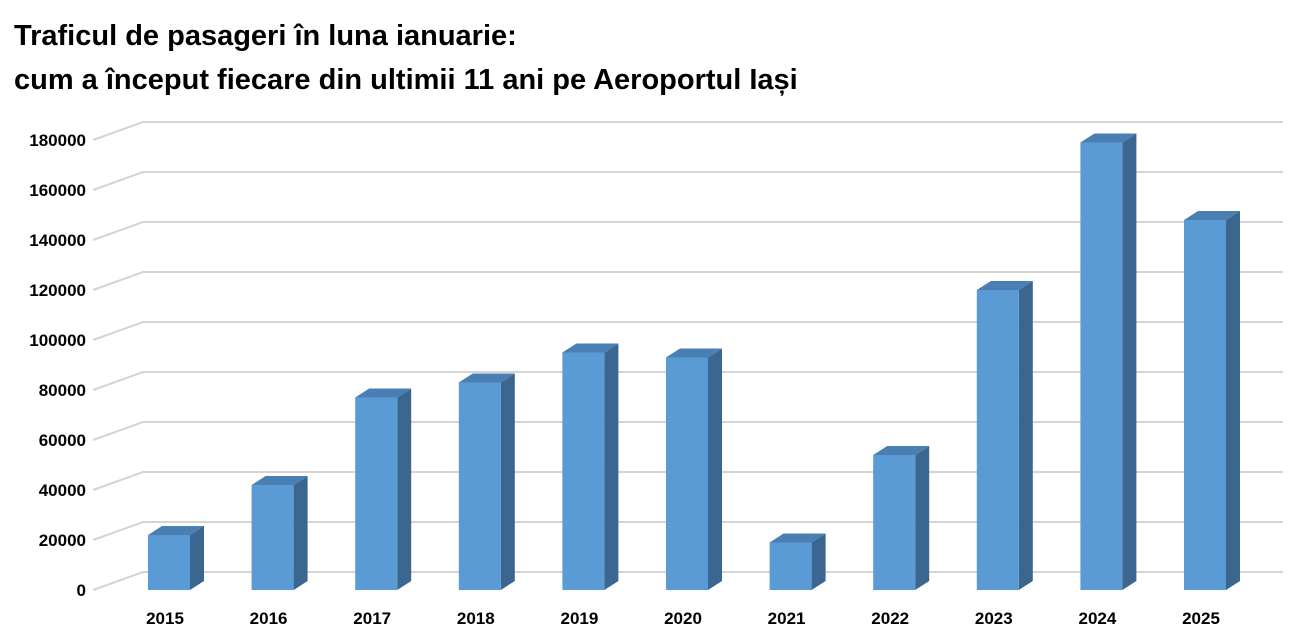  Describe the element at coordinates (994, 618) in the screenshot. I see `x-tick-label: 2023` at that location.